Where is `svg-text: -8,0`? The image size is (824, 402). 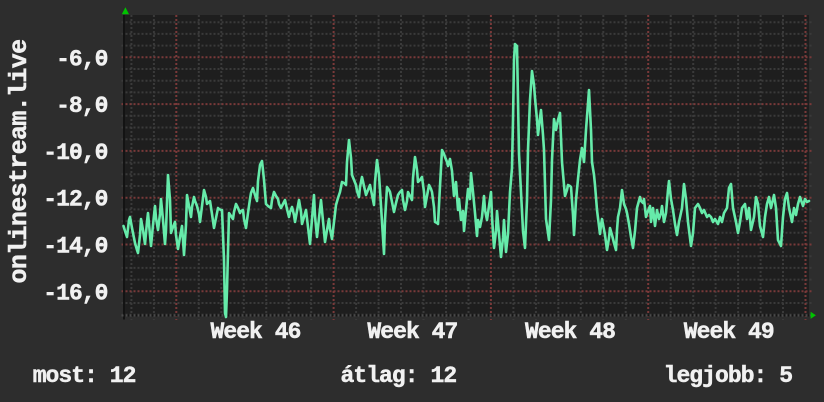 svg-text: -8,0 is located at coordinates (82, 106).